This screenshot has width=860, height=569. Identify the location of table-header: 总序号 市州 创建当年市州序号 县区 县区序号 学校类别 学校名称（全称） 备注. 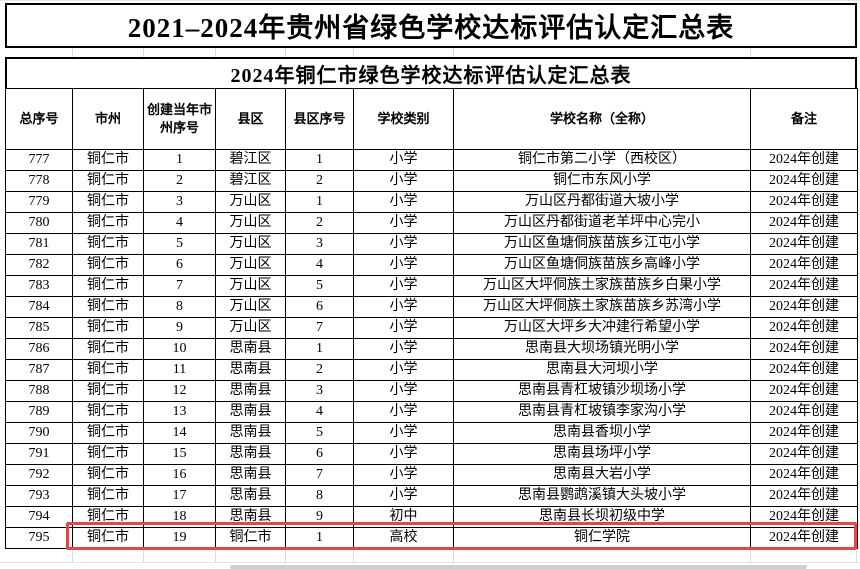
(431, 119).